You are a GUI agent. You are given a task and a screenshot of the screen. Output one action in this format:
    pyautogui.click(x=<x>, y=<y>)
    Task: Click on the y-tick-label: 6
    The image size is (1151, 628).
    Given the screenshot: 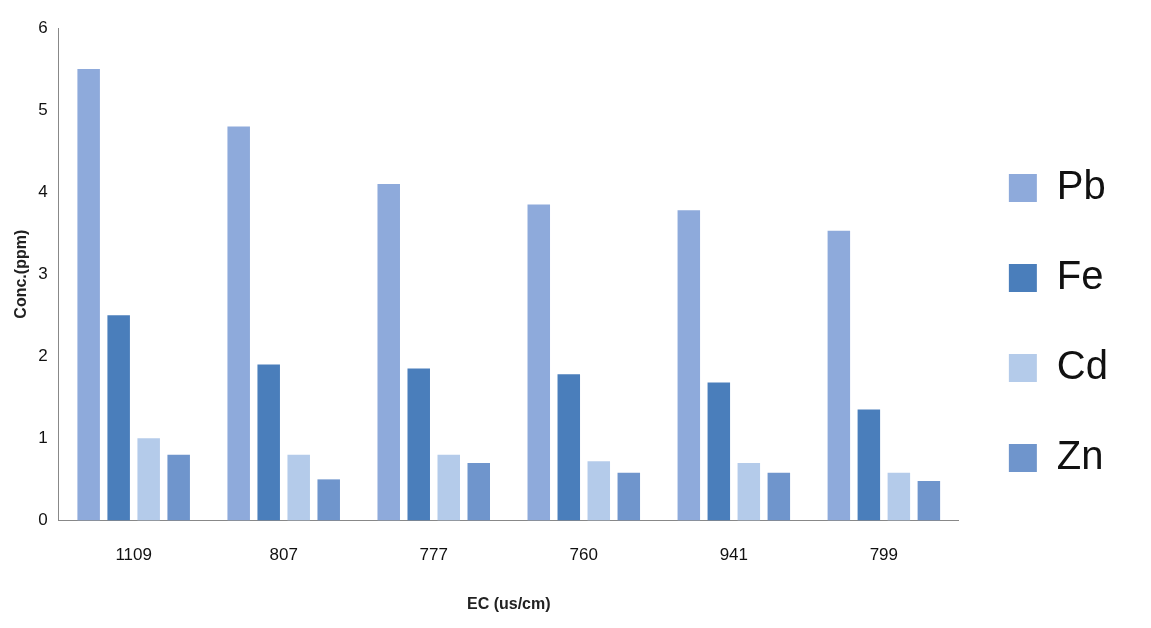 What is the action you would take?
    pyautogui.click(x=43, y=27)
    